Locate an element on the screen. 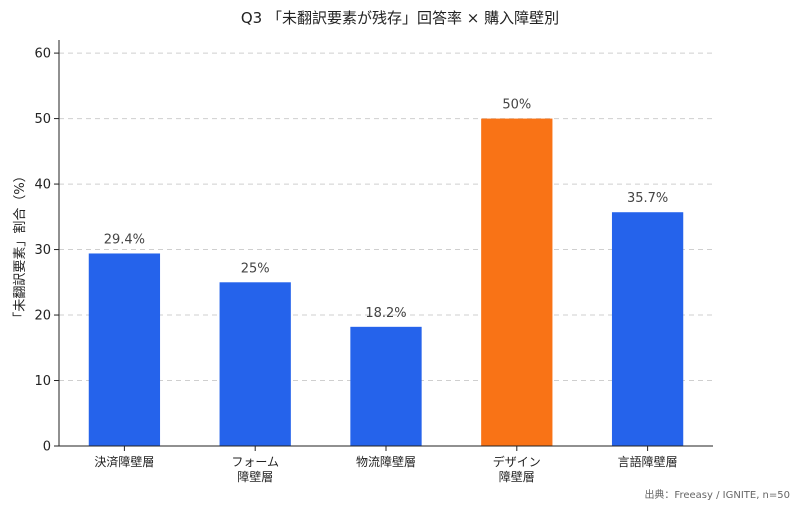 This screenshot has height=510, width=800. y-tick-label: 10 is located at coordinates (42, 381).